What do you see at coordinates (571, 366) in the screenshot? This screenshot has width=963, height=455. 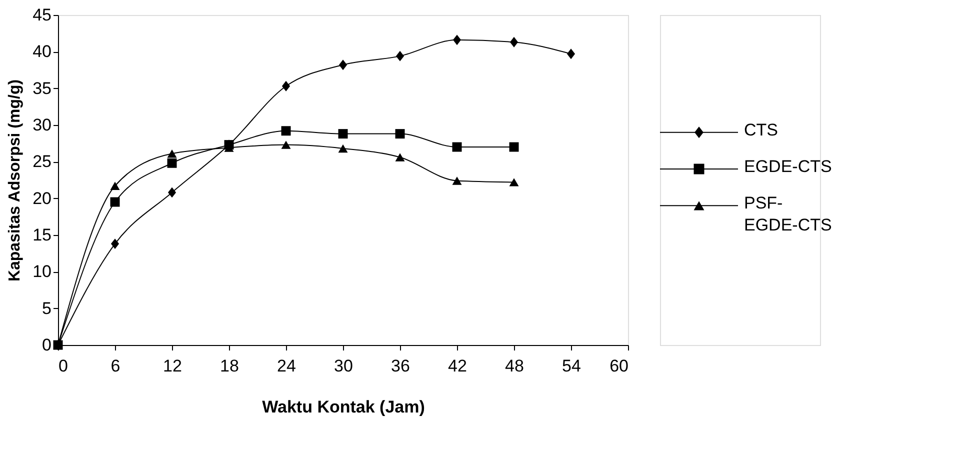 I see `x-tick-label: 54` at bounding box center [571, 366].